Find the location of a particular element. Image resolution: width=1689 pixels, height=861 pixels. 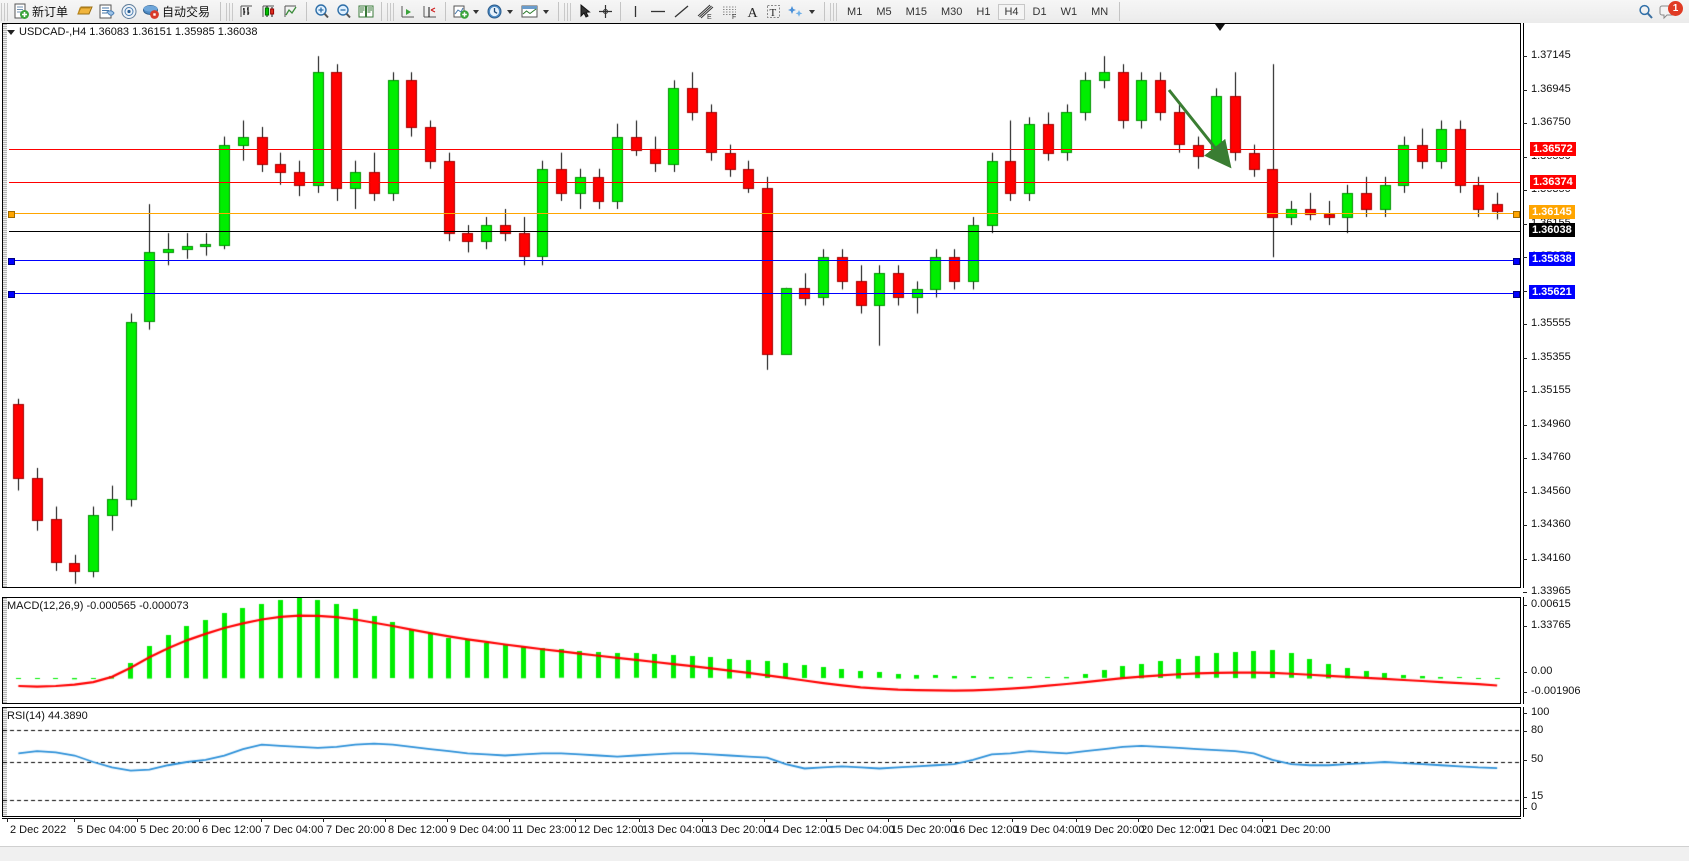

support-line-1-anchor-left is located at coordinates (11, 261).